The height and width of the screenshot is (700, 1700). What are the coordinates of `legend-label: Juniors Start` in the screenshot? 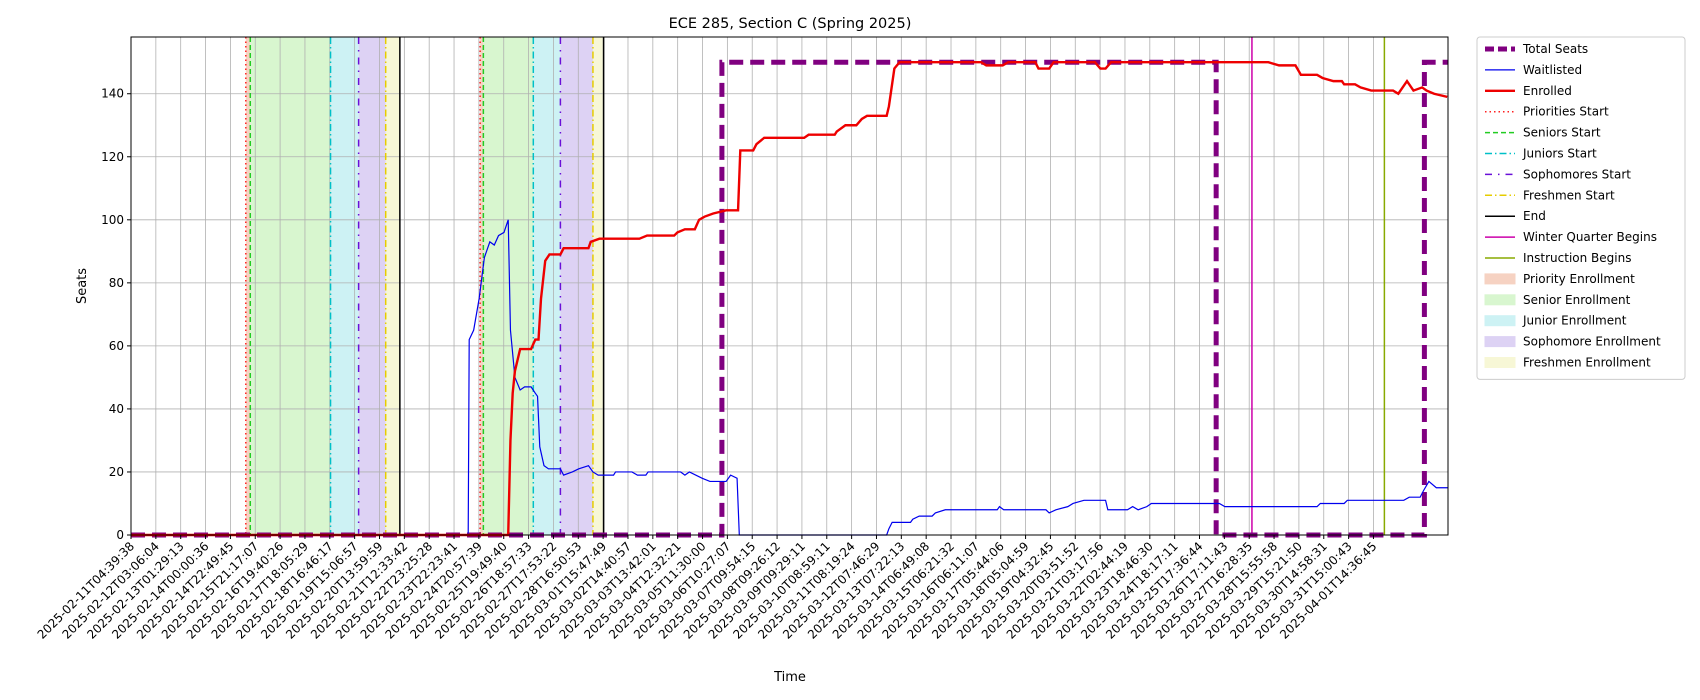 It's located at (1559, 154).